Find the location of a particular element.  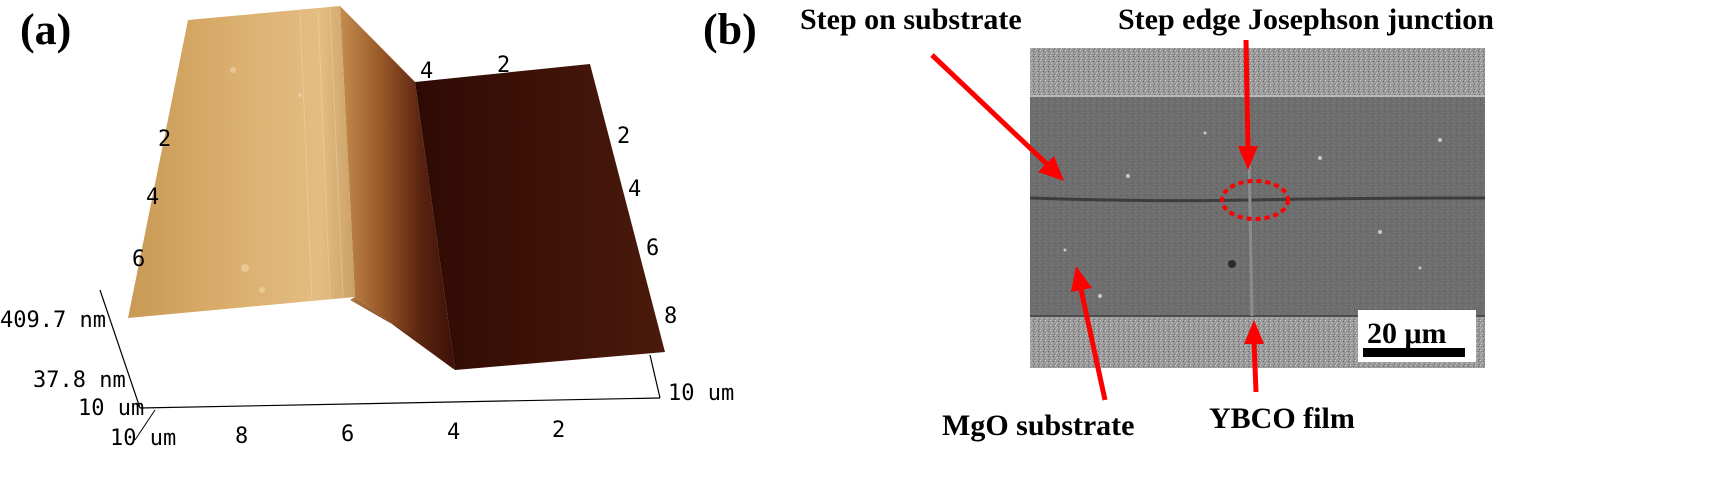

back-left-tick: 6 is located at coordinates (138, 259).